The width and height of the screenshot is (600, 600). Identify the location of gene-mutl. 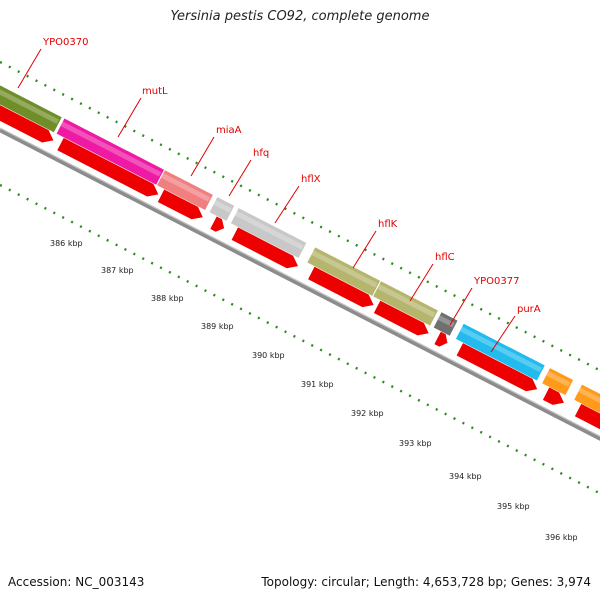
(110, 151).